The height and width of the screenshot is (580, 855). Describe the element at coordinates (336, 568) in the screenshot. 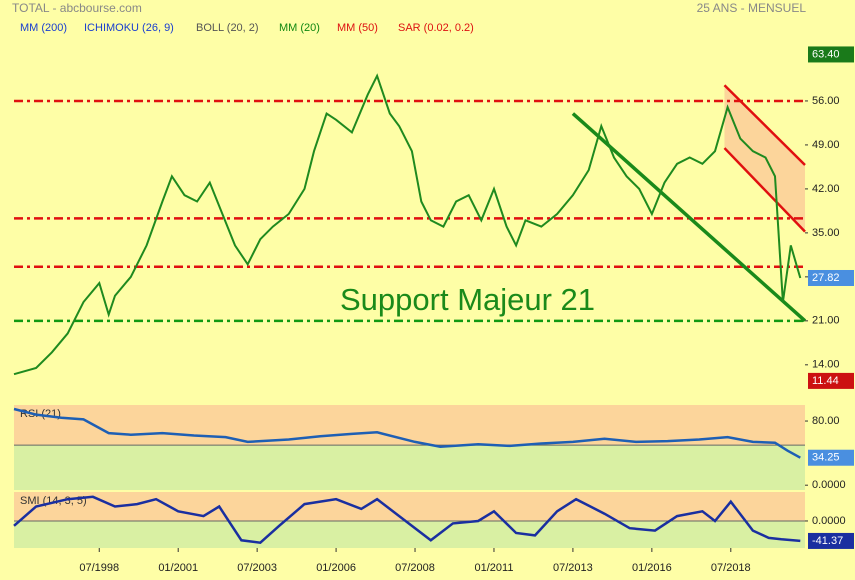

I see `x-tick-label: 01/2006` at that location.